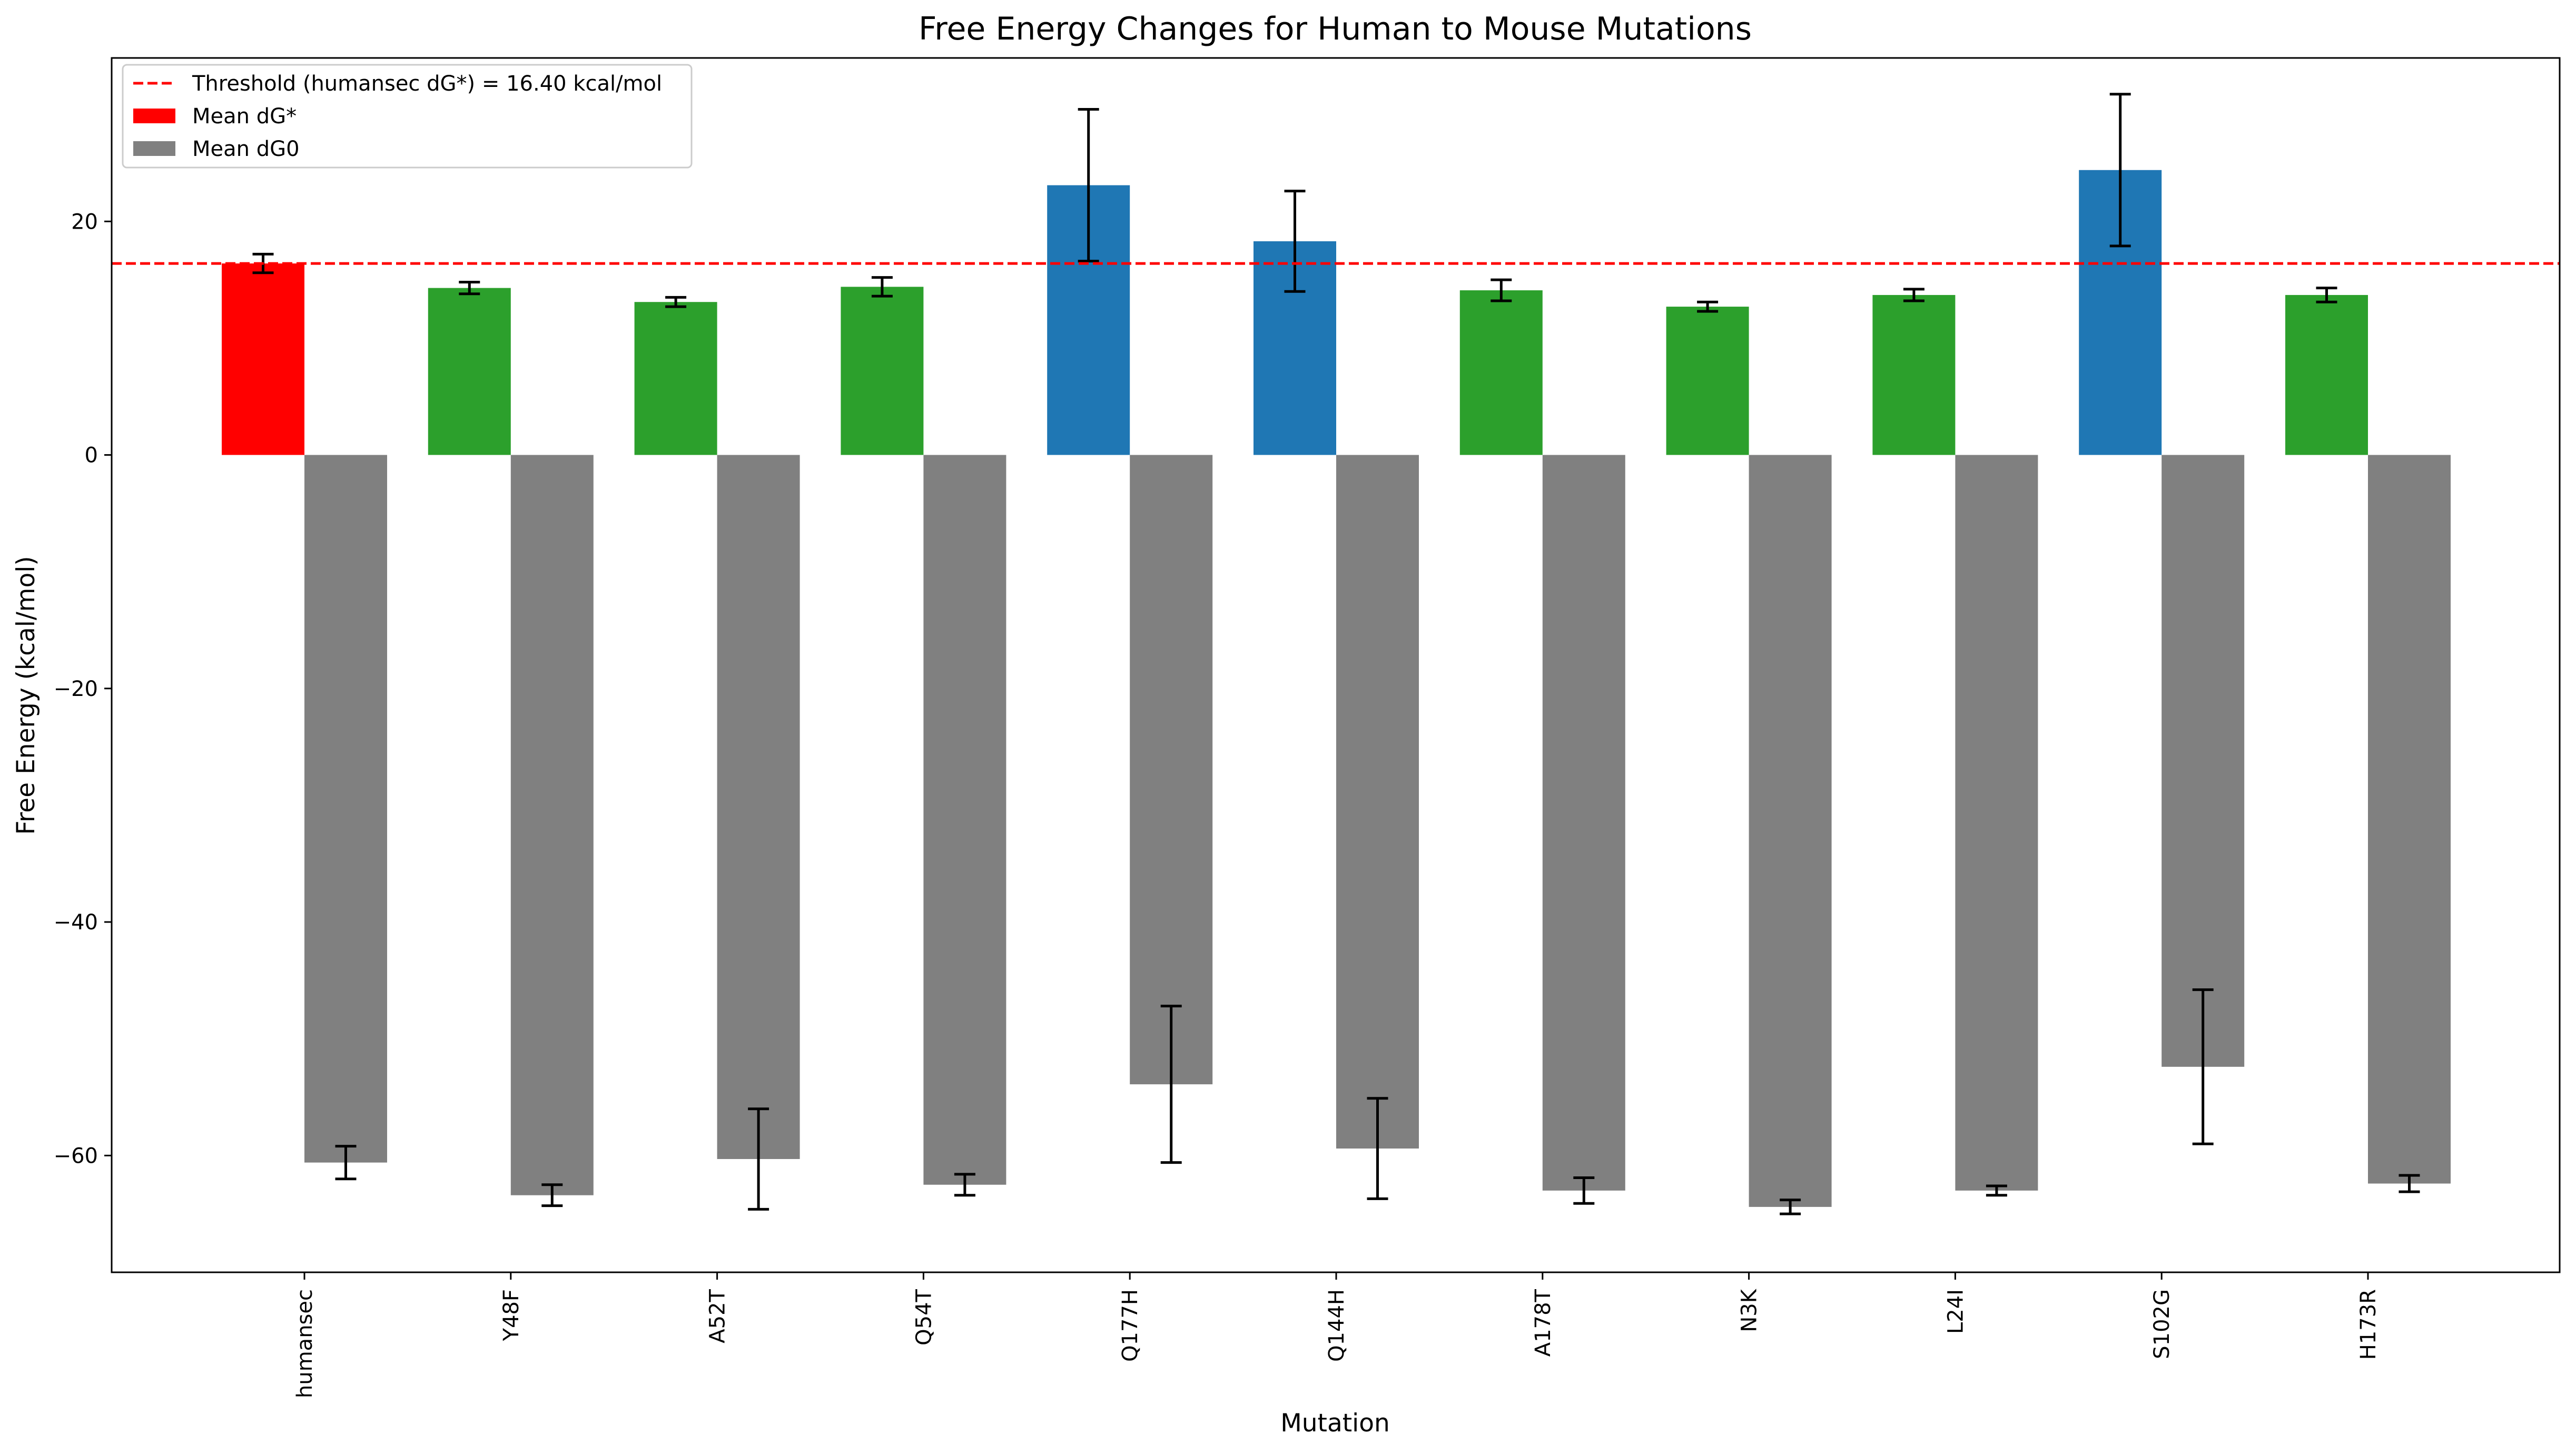 This screenshot has height=1453, width=2576. I want to click on legend-label: Mean dG0, so click(246, 149).